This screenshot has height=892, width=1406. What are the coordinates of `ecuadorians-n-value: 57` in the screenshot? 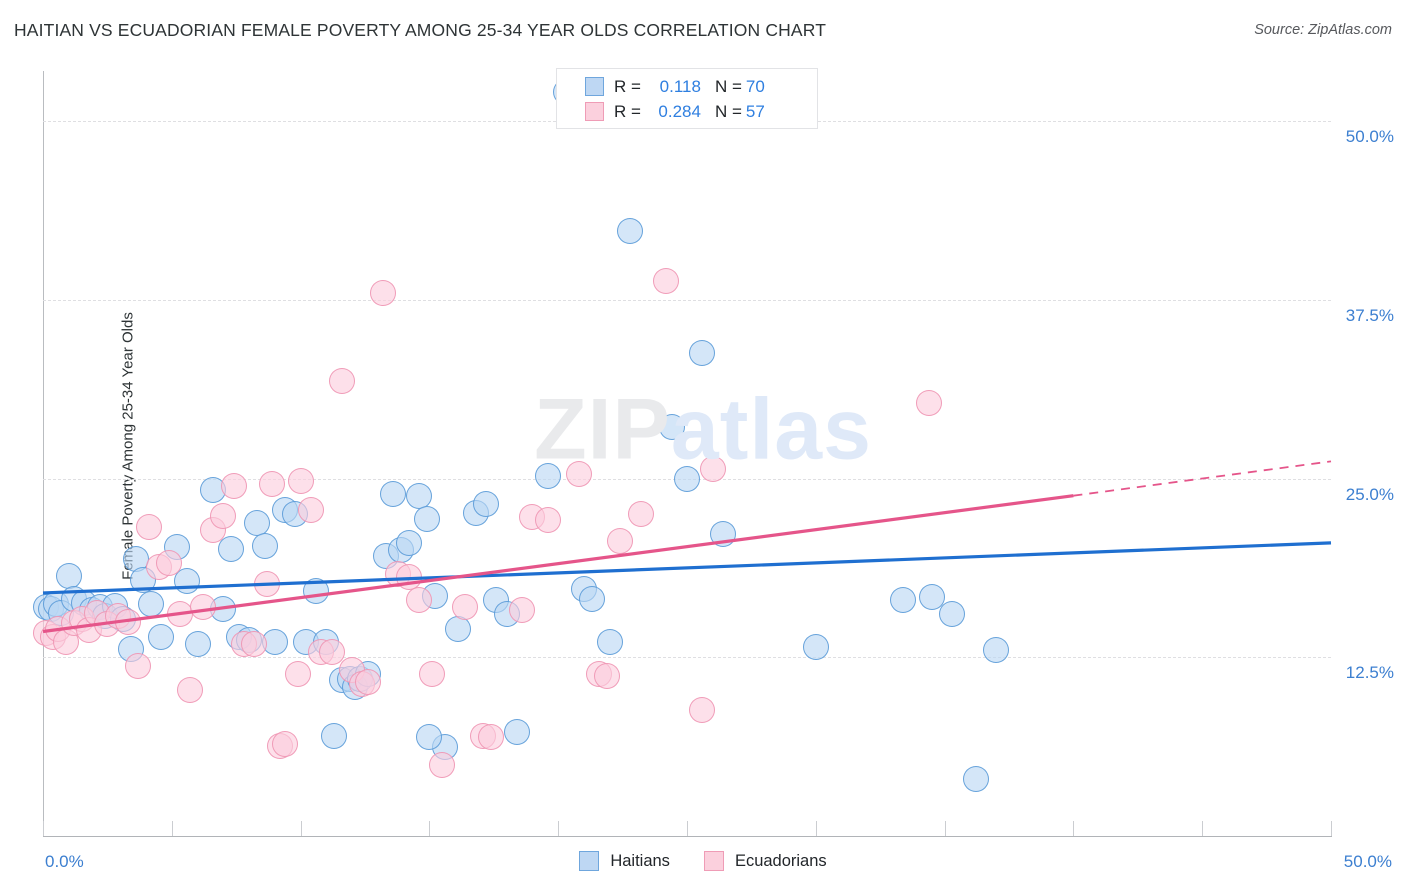 It's located at (755, 111).